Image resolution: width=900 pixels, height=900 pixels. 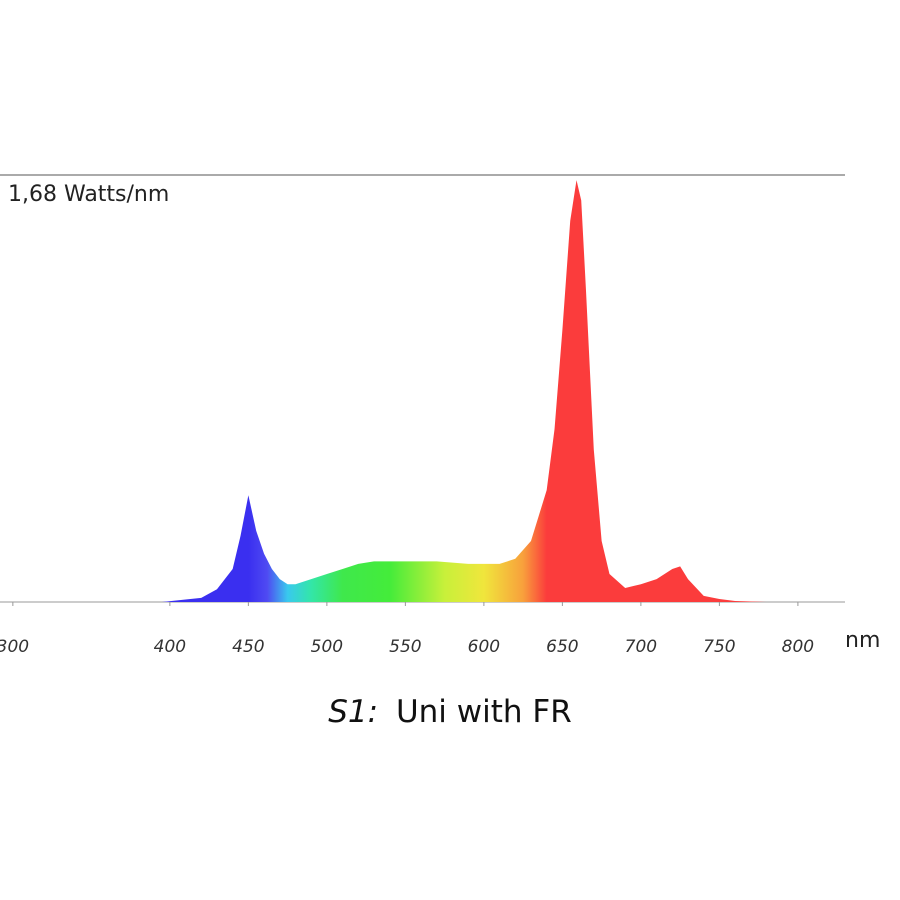 What do you see at coordinates (14, 647) in the screenshot?
I see `x-tick-label: 300` at bounding box center [14, 647].